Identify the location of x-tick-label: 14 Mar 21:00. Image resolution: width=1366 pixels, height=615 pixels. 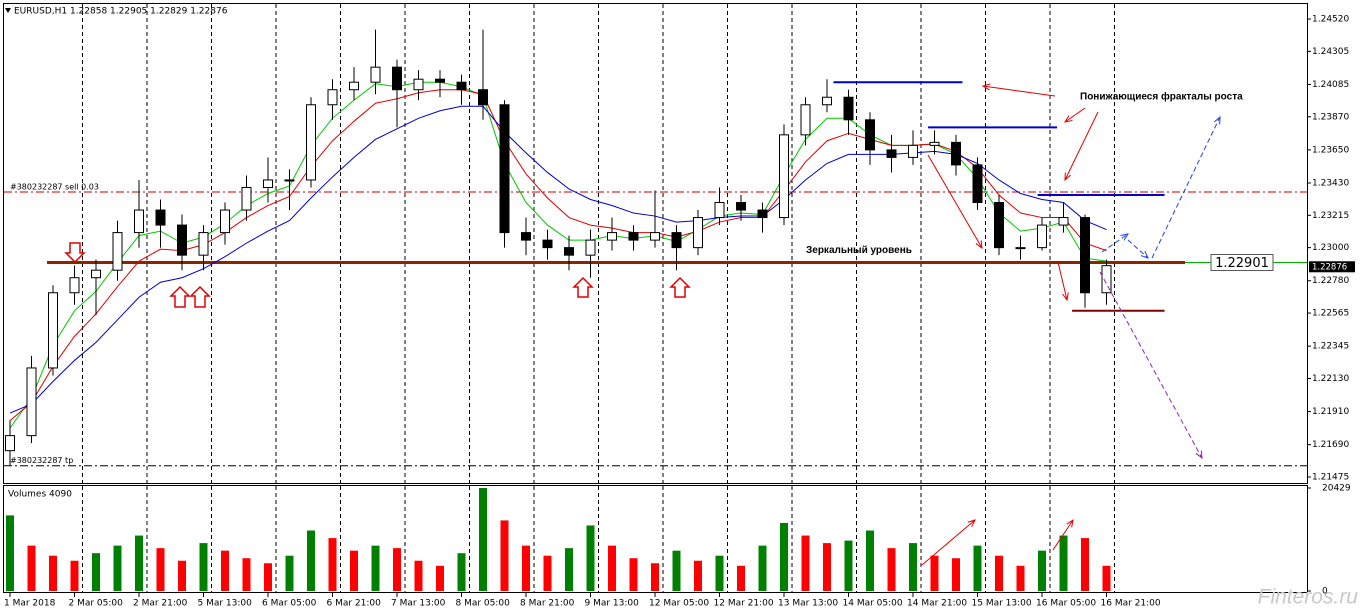
(937, 604).